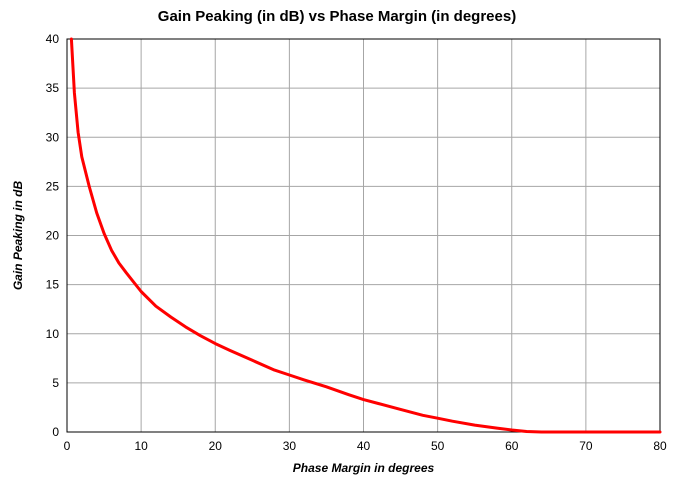 This screenshot has height=482, width=674. I want to click on y-tick-label: 10, so click(53, 334).